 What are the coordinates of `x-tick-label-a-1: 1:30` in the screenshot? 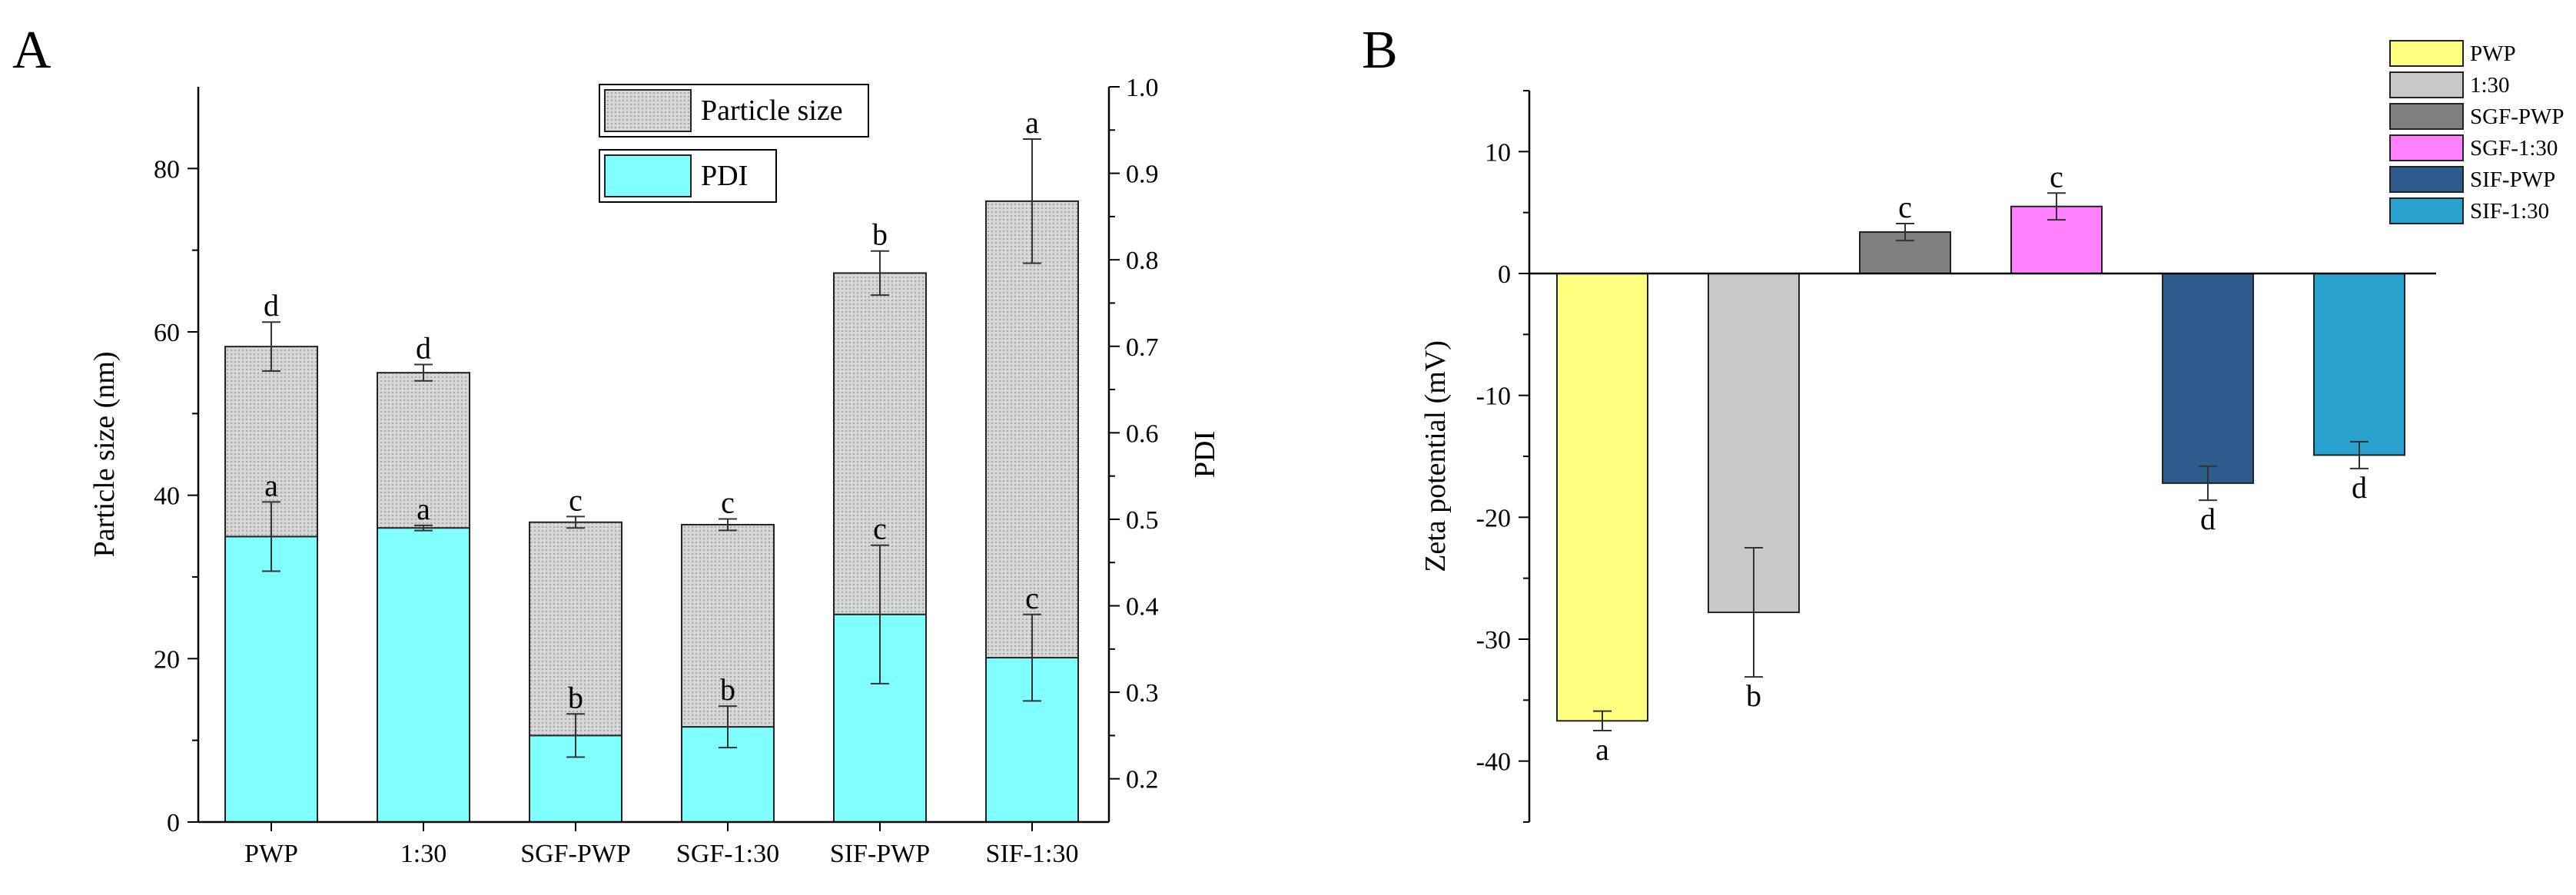 It's located at (423, 854).